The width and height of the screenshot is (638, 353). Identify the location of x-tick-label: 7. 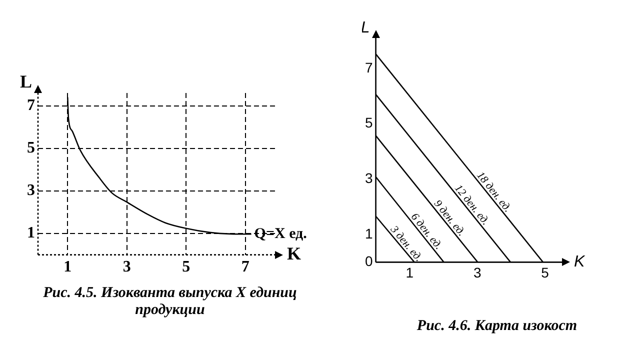
(245, 267).